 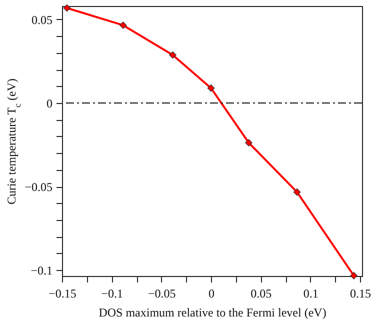 I want to click on x-tick-label: 0.05, so click(x=261, y=293).